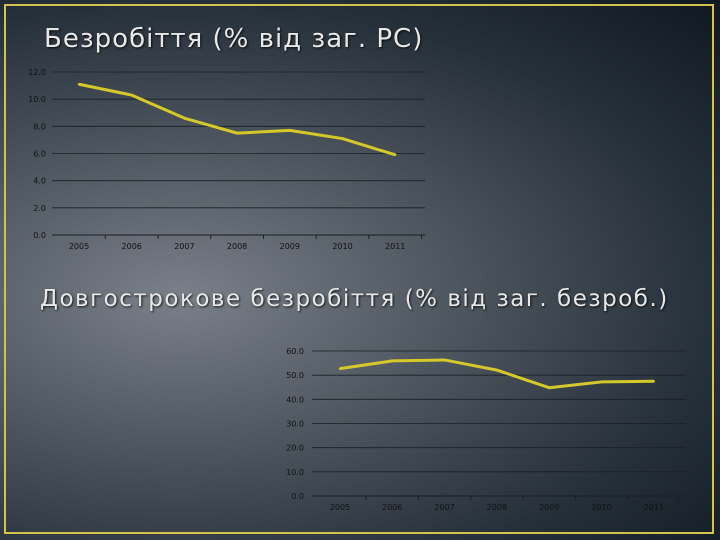 The height and width of the screenshot is (540, 720). Describe the element at coordinates (39, 181) in the screenshot. I see `y-tick-label: 4.0` at that location.